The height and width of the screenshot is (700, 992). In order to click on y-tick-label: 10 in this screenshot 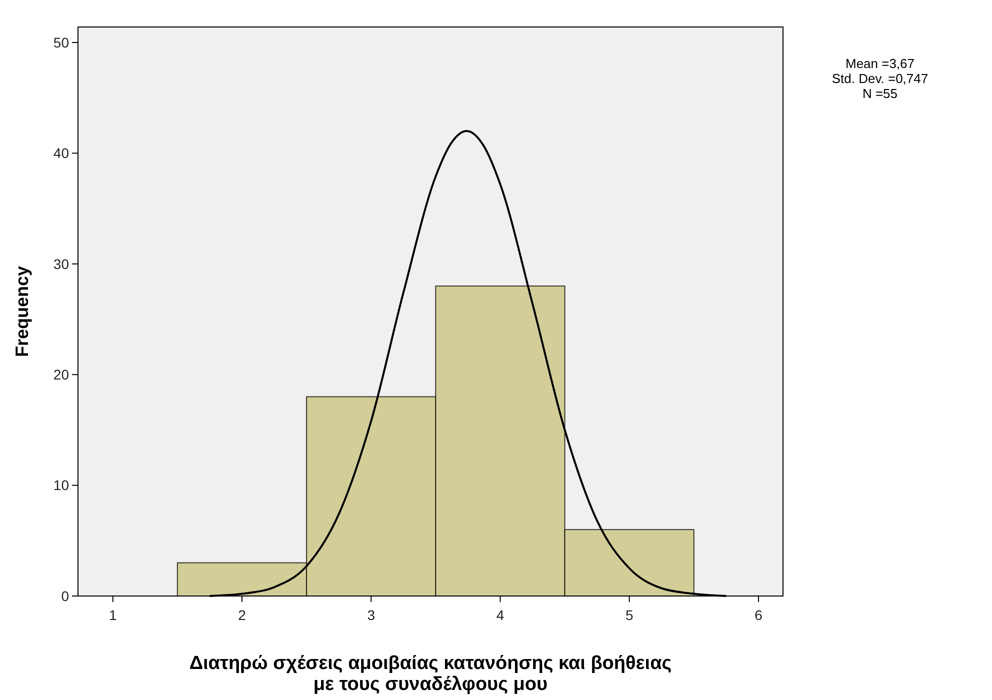, I will do `click(61, 485)`.